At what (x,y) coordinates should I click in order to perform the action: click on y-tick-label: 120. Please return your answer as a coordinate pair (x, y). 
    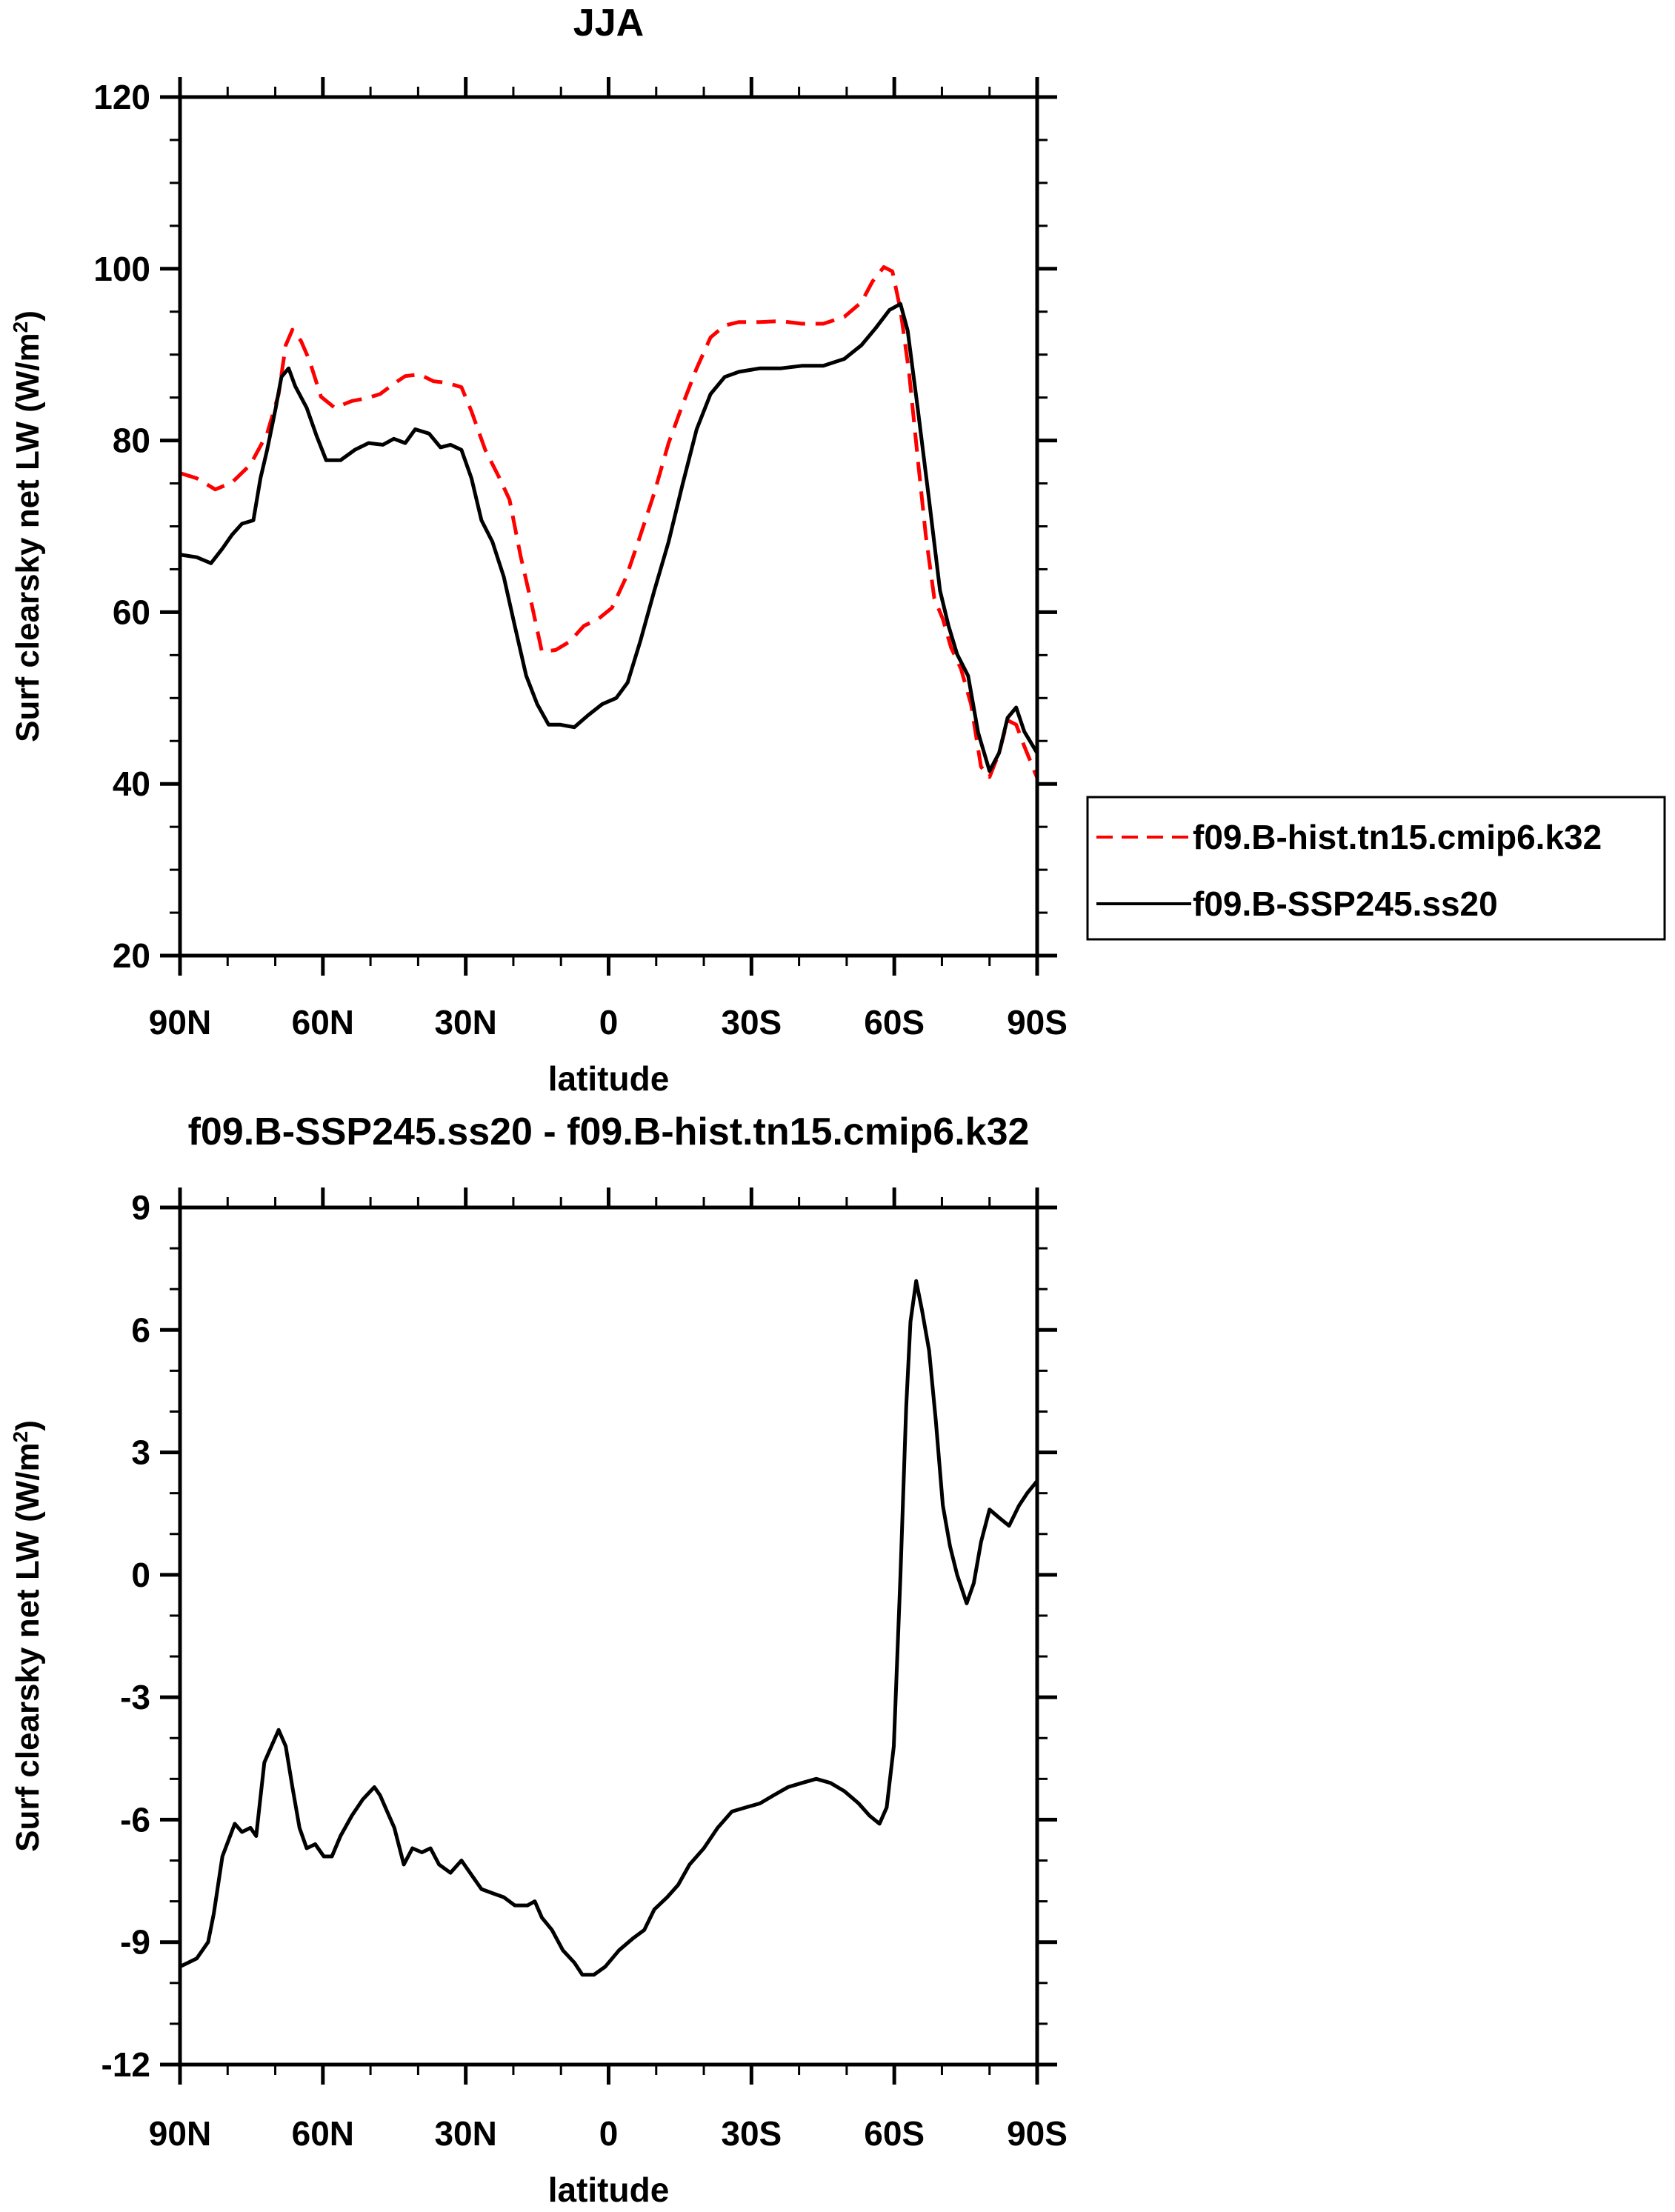
    Looking at the image, I should click on (121, 97).